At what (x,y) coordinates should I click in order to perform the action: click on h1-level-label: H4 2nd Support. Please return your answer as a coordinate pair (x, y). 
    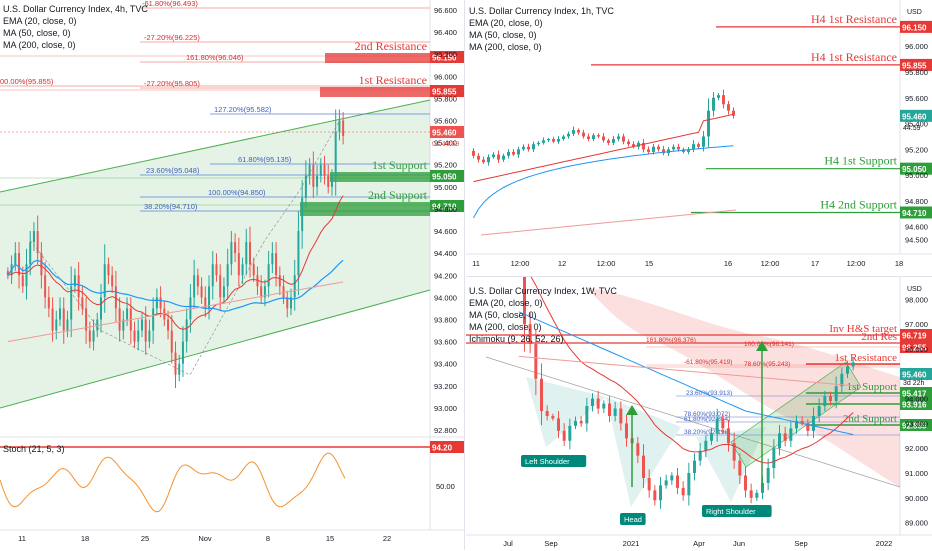
    Looking at the image, I should click on (858, 204).